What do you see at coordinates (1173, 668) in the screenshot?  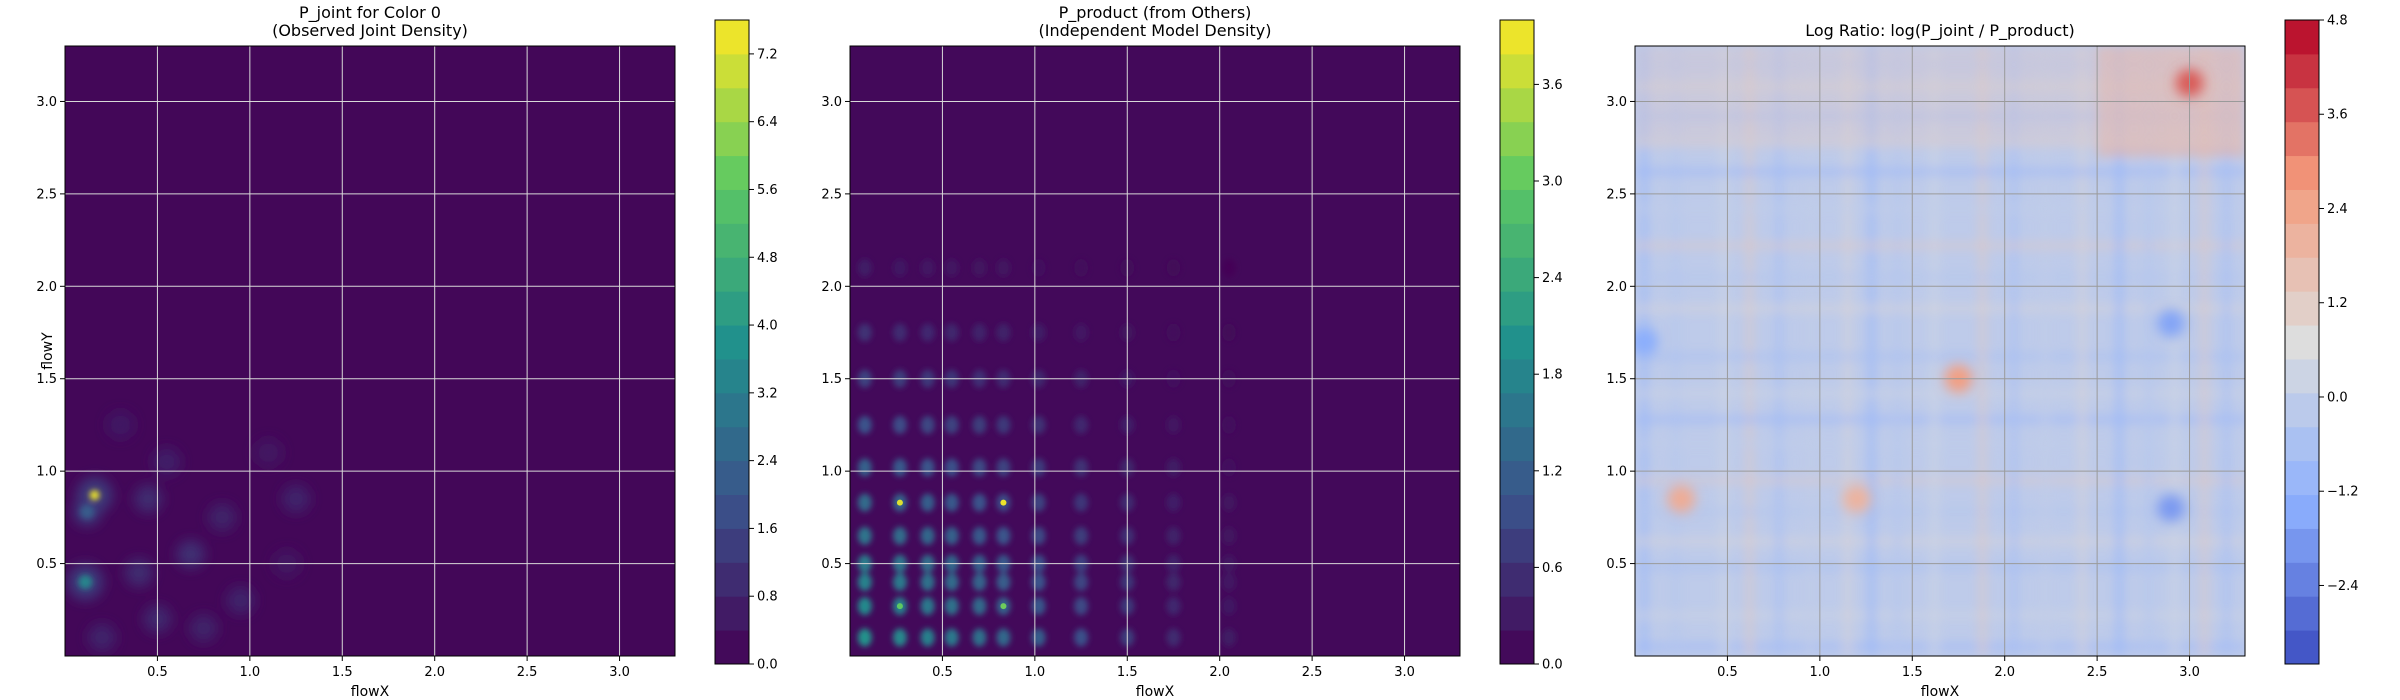 I see `product-density-x-axis: 0.5 1.0 1.5 2.0 2.5 3.0` at bounding box center [1173, 668].